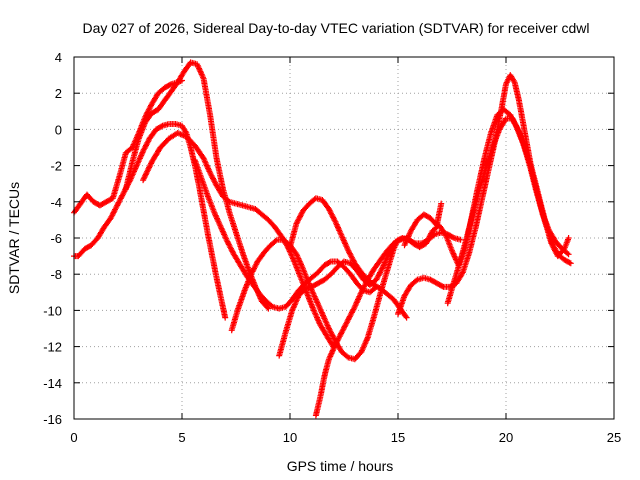 The width and height of the screenshot is (640, 480). I want to click on y-tick-label: 4, so click(58, 57).